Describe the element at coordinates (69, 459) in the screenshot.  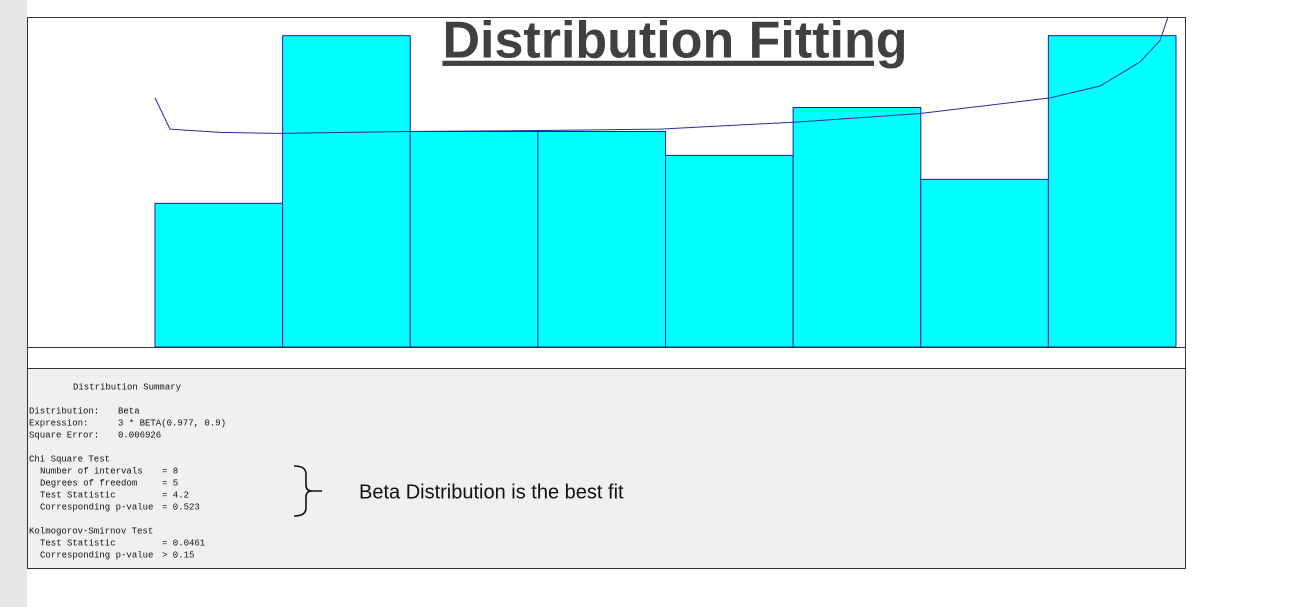
I see `section-title: Chi Square Test` at that location.